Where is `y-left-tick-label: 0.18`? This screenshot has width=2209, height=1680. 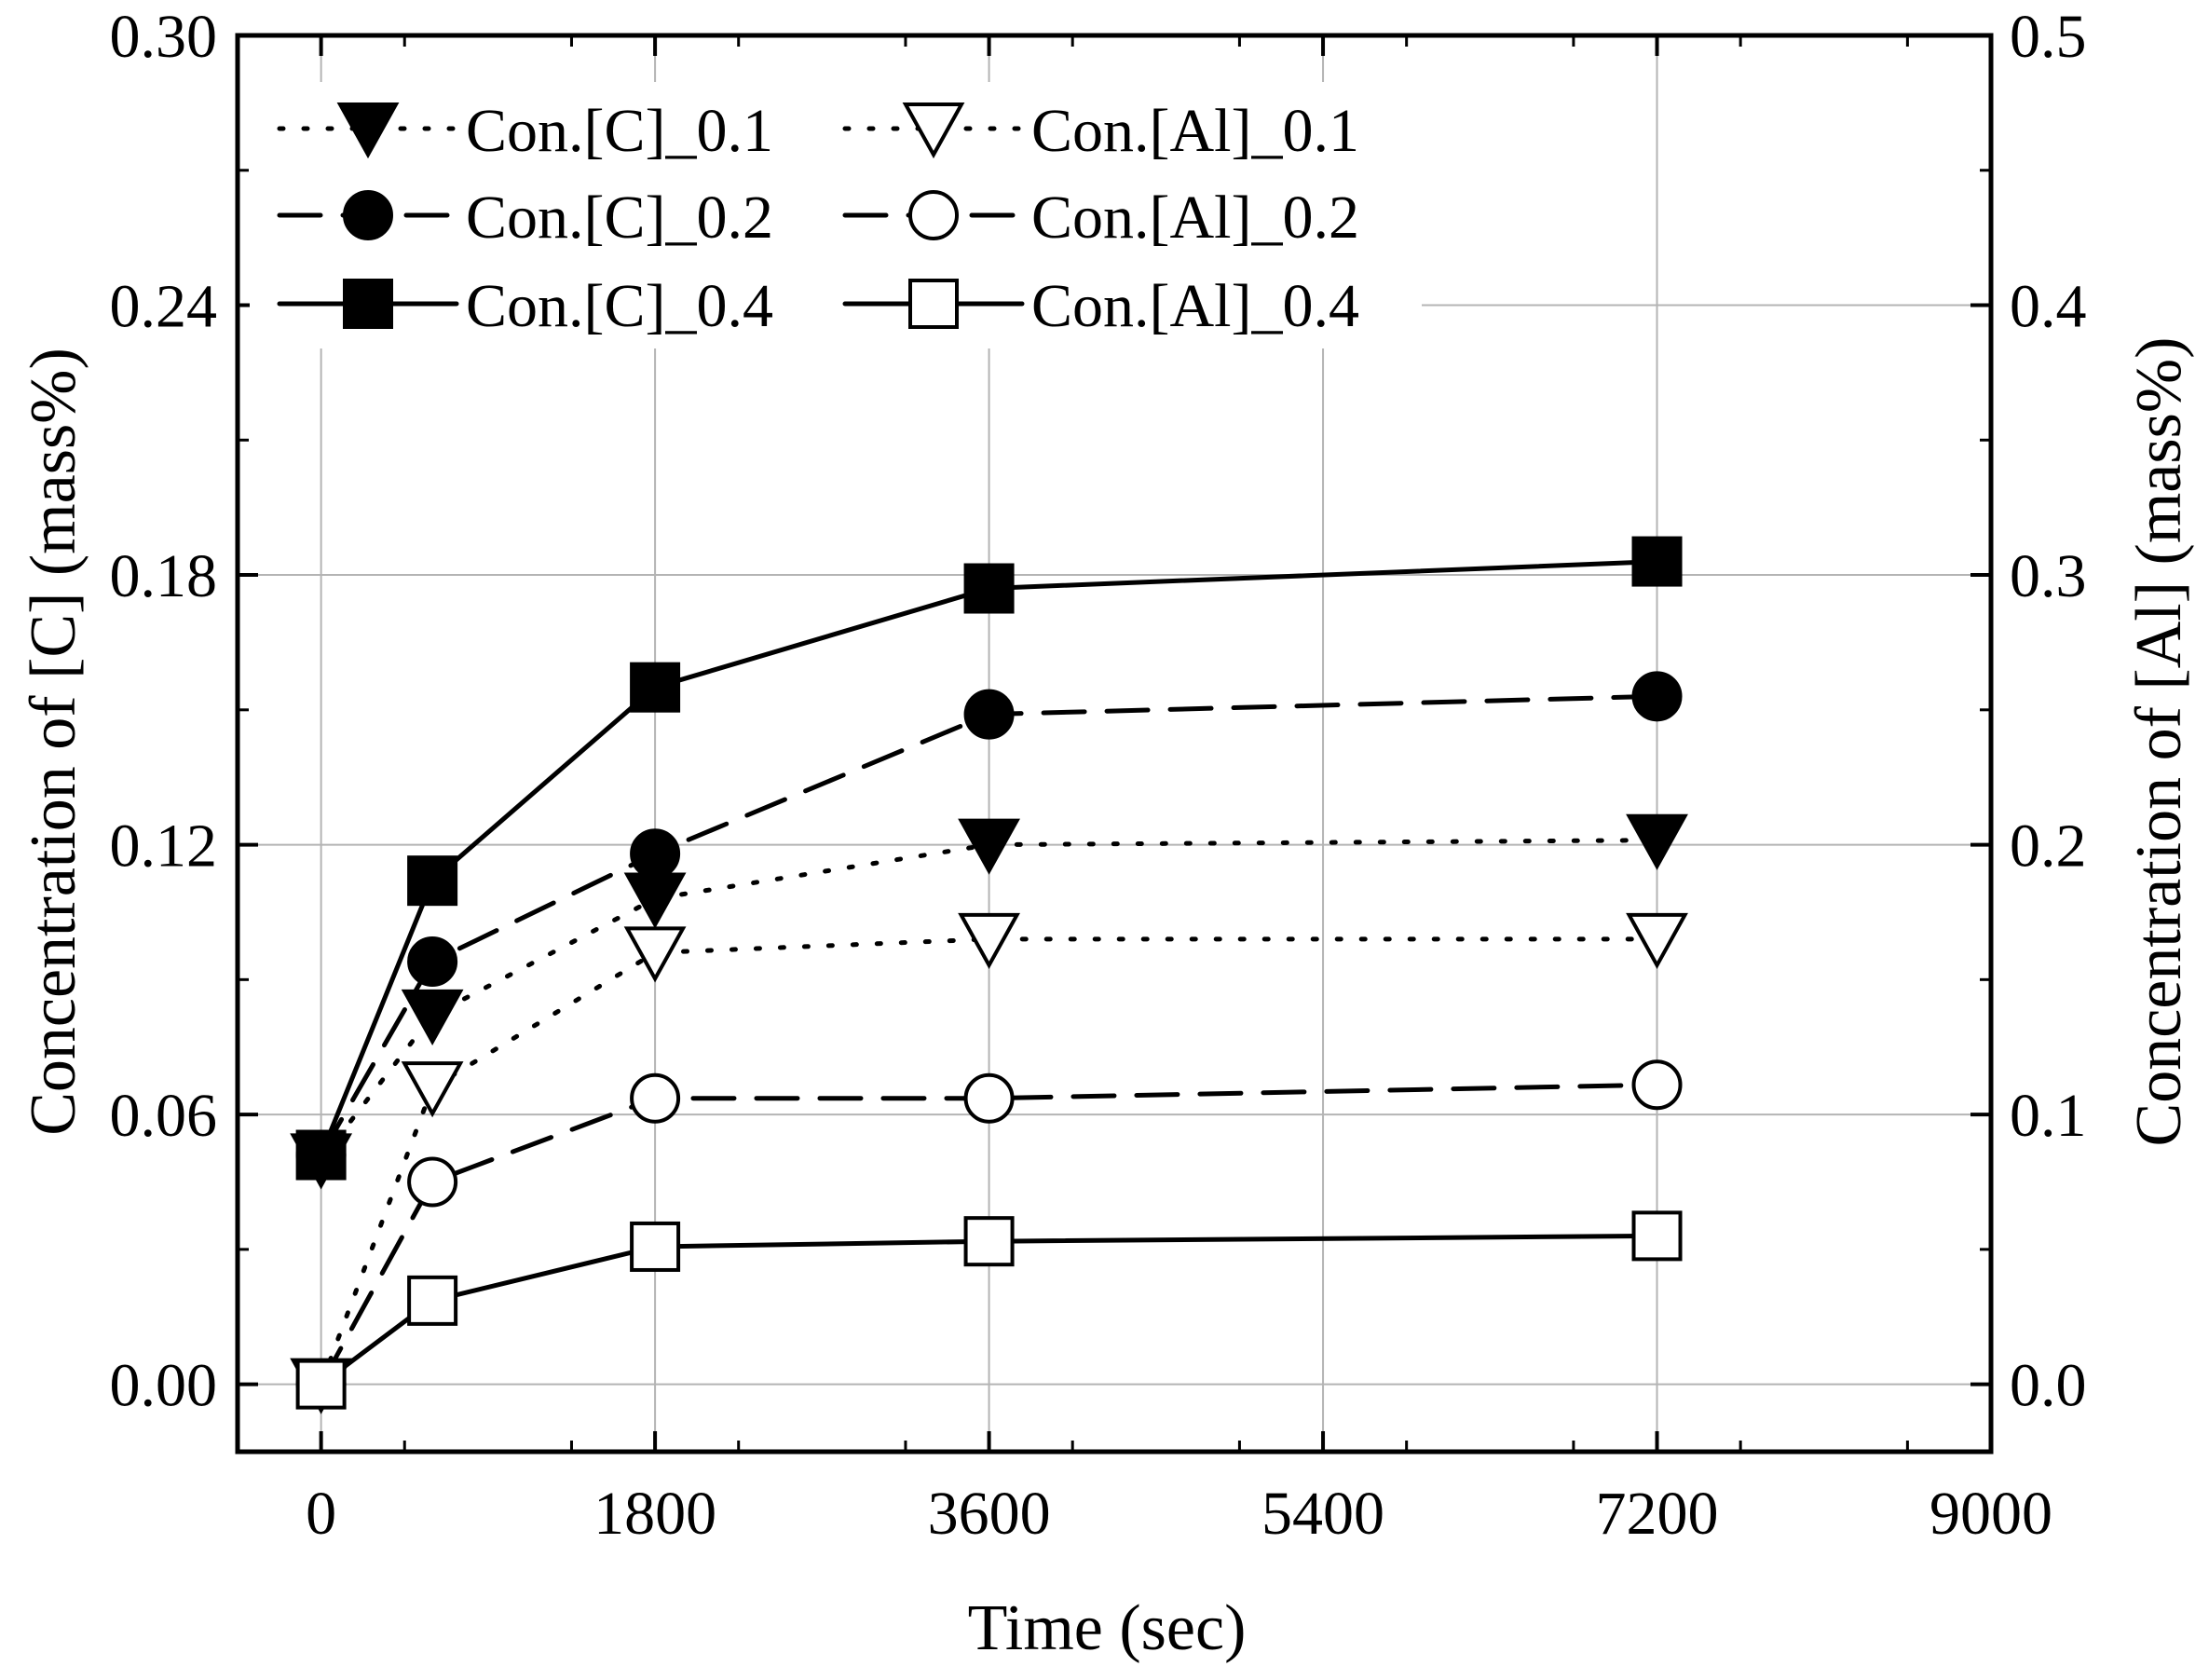 y-left-tick-label: 0.18 is located at coordinates (164, 576).